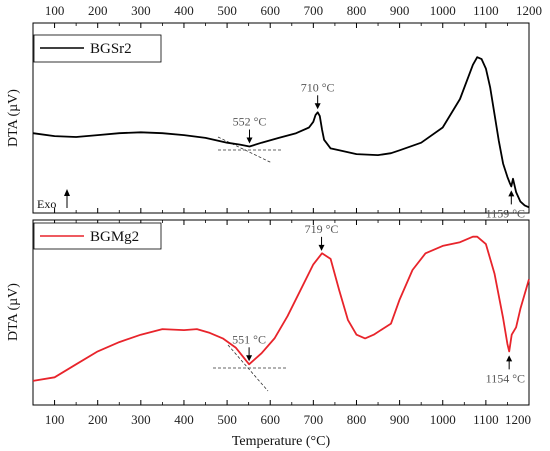 The width and height of the screenshot is (550, 451). What do you see at coordinates (443, 419) in the screenshot?
I see `bottom-x-tick-label: 1000` at bounding box center [443, 419].